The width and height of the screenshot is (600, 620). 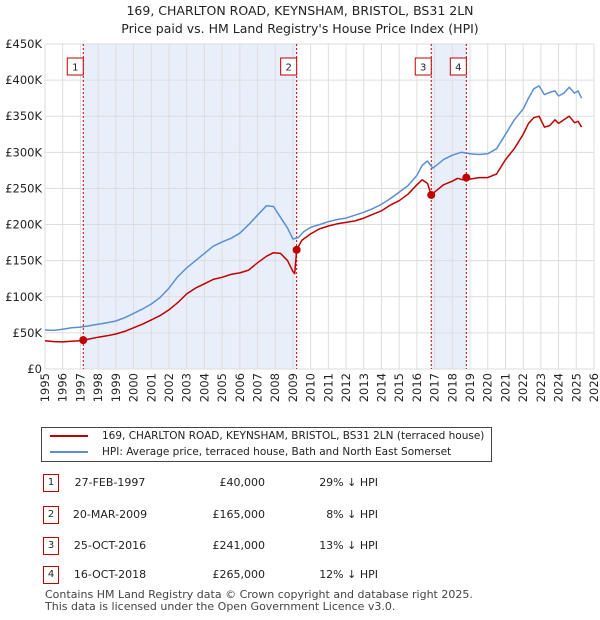 I want to click on transaction-number: 2, so click(x=51, y=515).